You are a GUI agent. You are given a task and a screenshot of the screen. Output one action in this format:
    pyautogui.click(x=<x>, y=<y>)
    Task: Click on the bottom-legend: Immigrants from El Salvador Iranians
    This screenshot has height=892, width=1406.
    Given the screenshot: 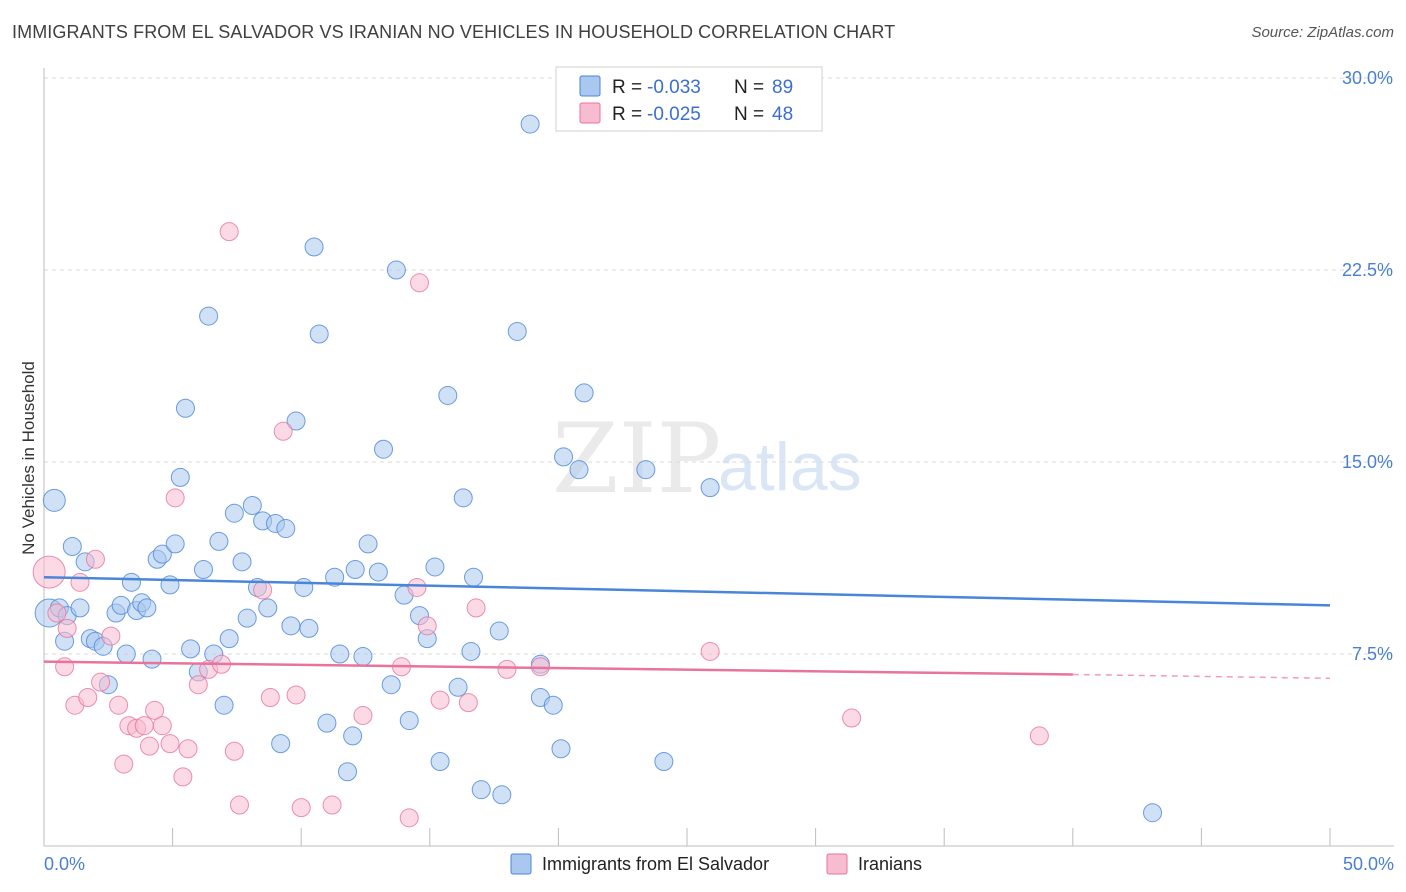 What is the action you would take?
    pyautogui.click(x=716, y=864)
    